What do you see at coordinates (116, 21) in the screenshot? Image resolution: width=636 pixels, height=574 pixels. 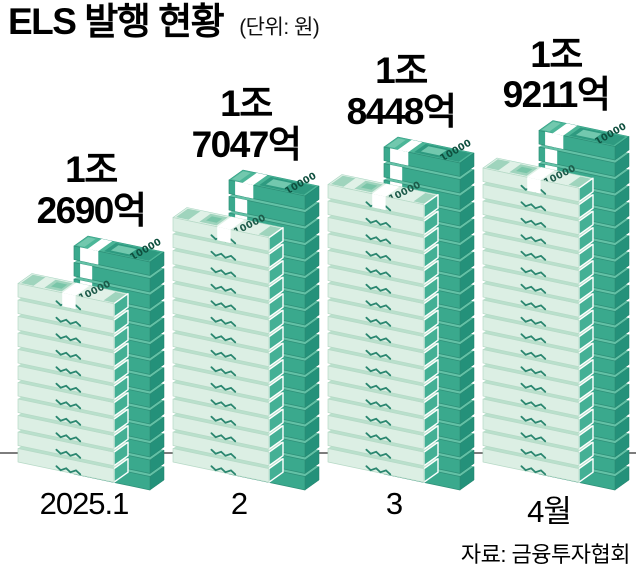 I see `chart-title: ELS 발행 현황` at bounding box center [116, 21].